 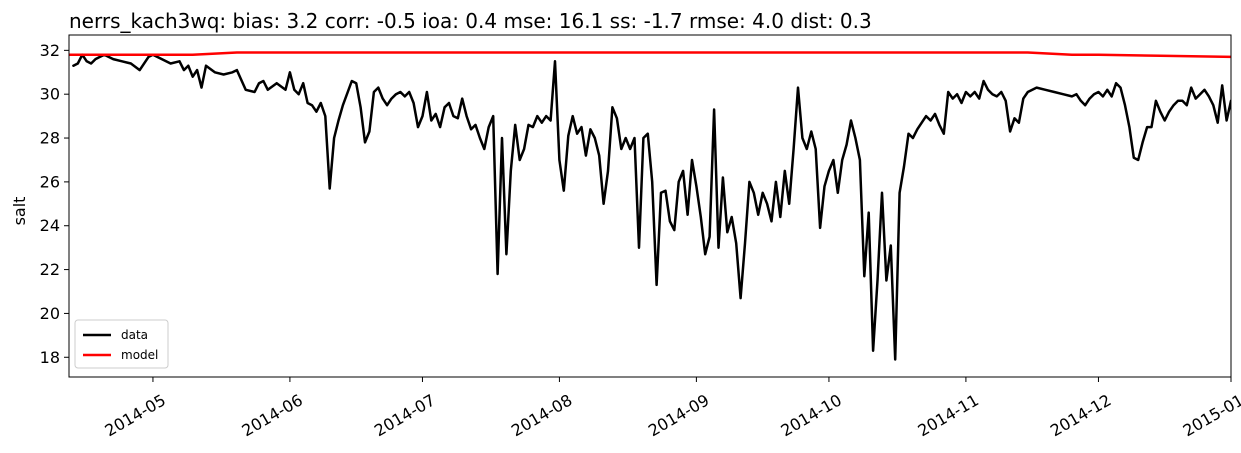 I want to click on series-line-model, so click(x=650, y=55).